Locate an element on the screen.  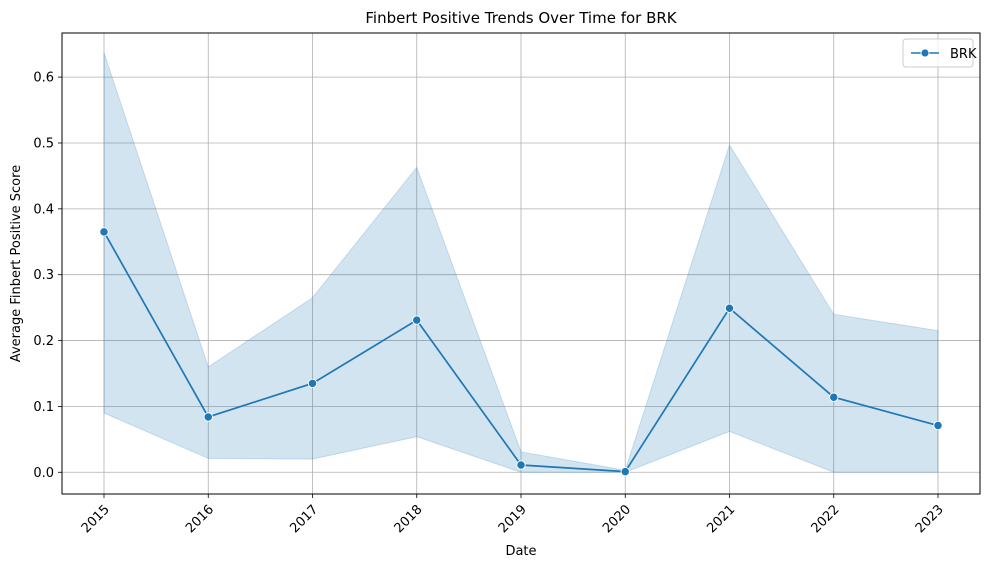
y-tick-label-0.0: 0.0 is located at coordinates (43, 473).